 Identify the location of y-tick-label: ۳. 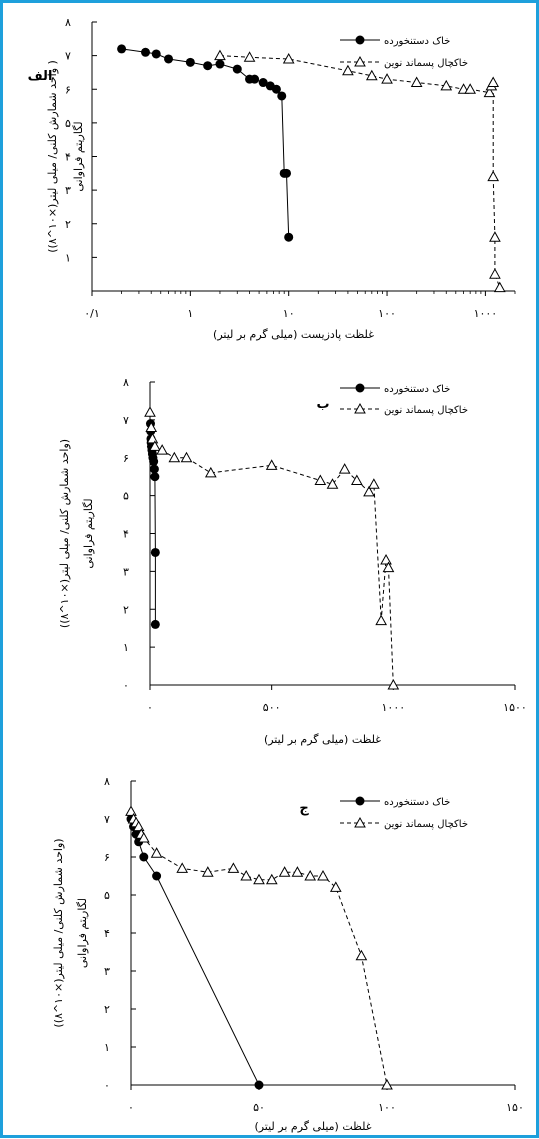
(126, 571).